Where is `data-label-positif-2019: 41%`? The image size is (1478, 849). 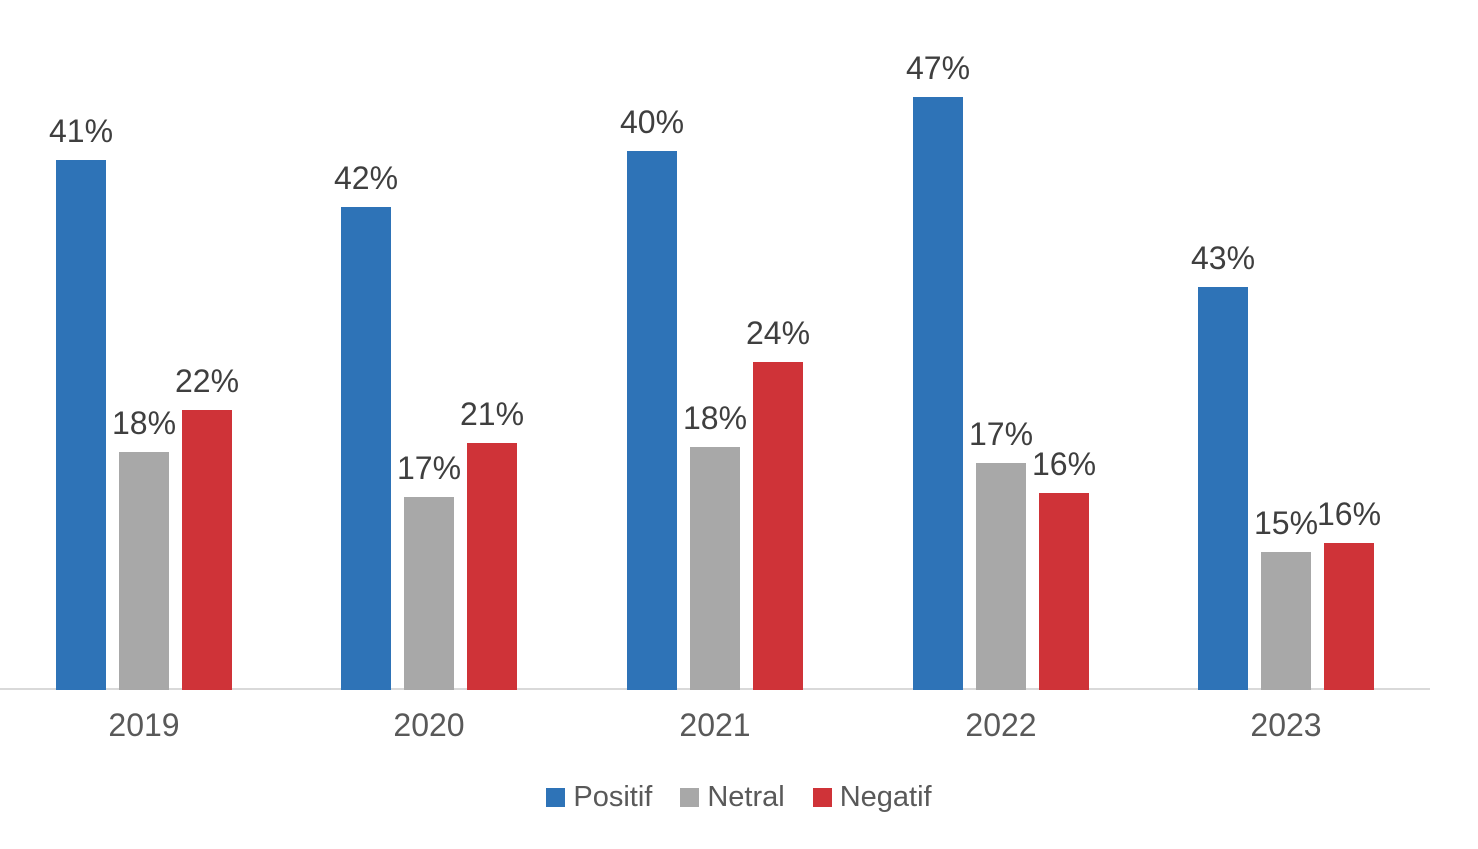 data-label-positif-2019: 41% is located at coordinates (81, 131).